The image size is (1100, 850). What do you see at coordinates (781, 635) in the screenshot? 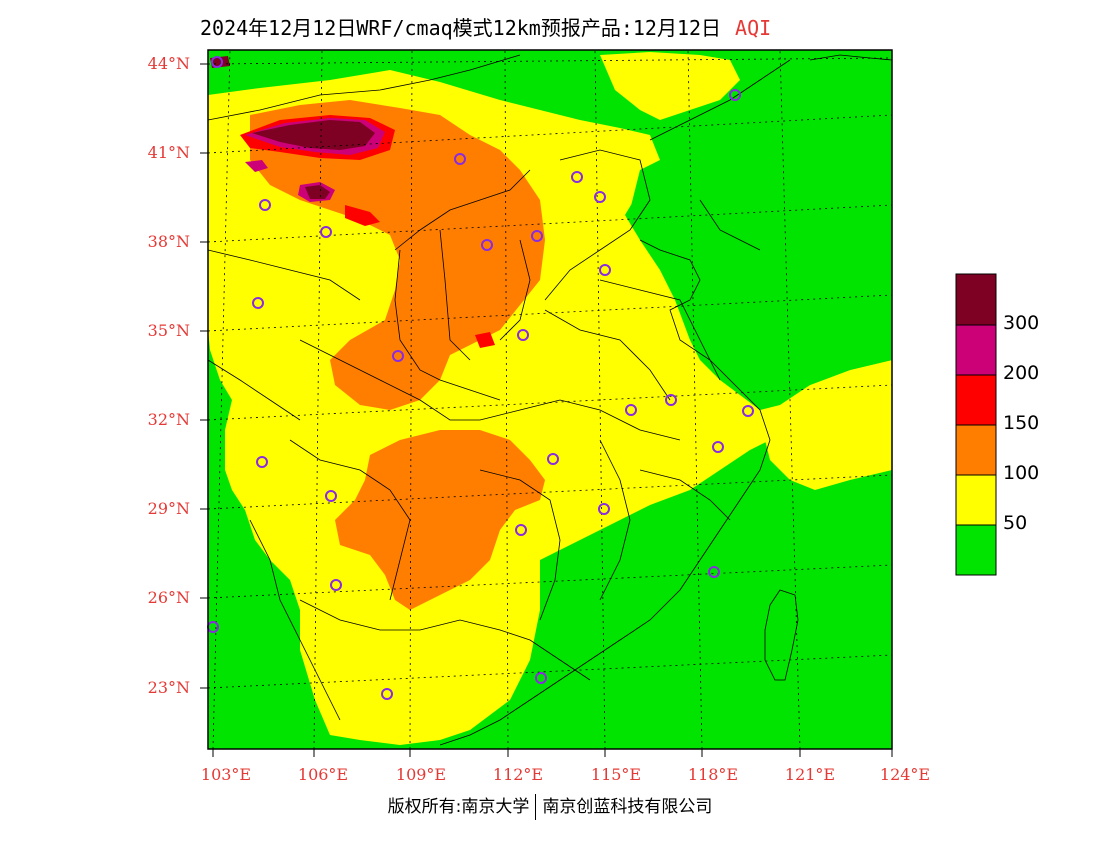
I see `taiwan-outline` at bounding box center [781, 635].